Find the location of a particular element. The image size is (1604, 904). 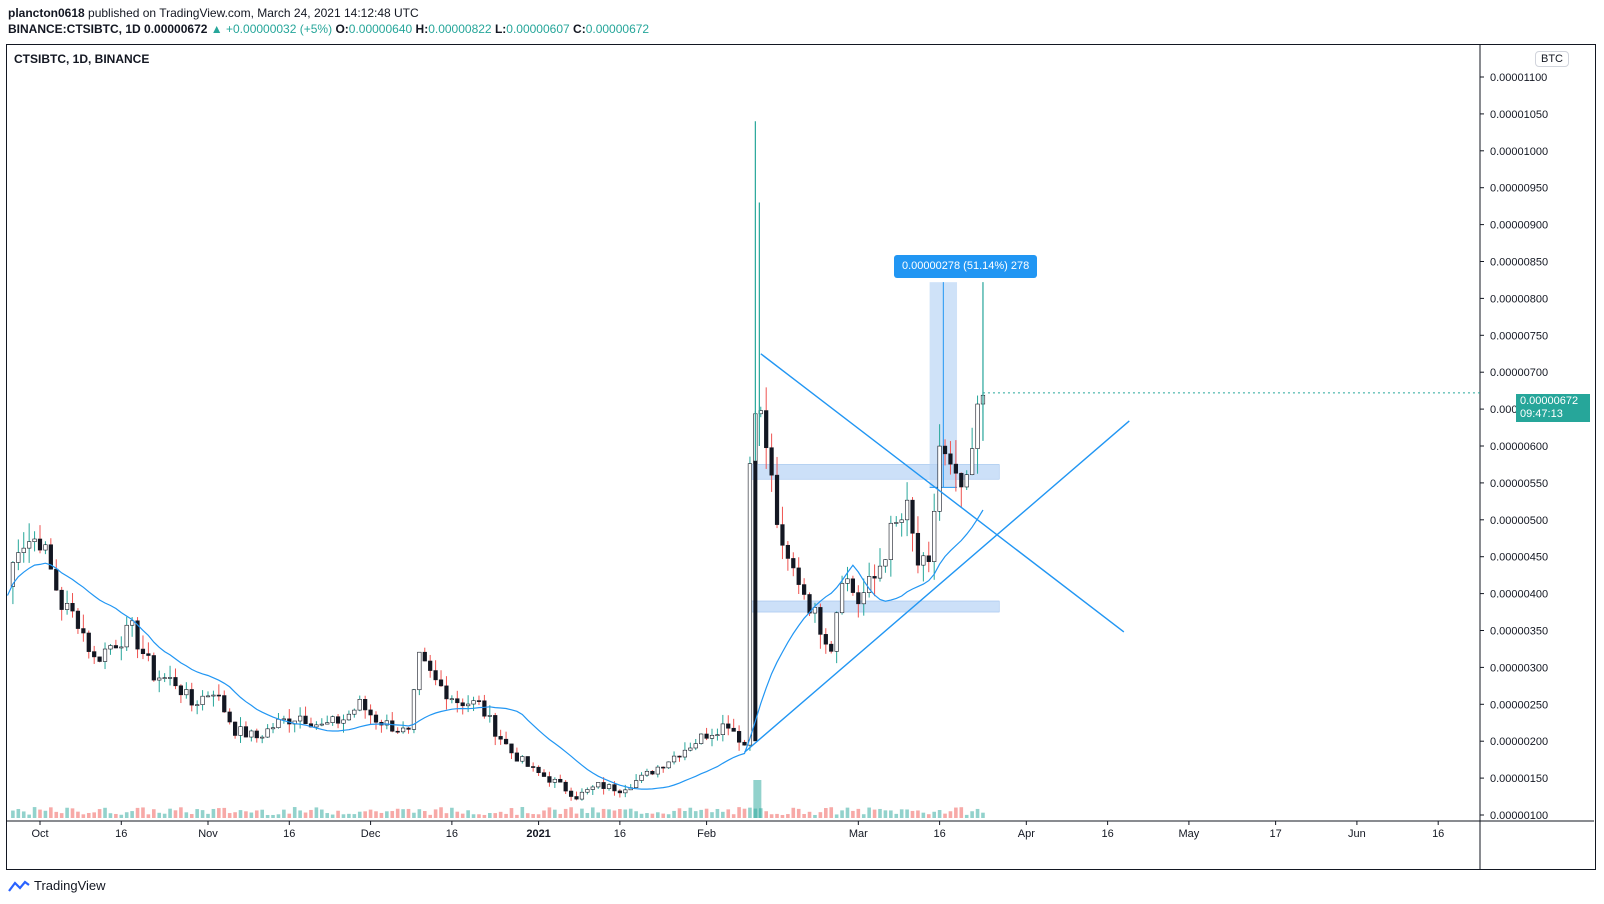

time-tick-label: Dec is located at coordinates (371, 834).